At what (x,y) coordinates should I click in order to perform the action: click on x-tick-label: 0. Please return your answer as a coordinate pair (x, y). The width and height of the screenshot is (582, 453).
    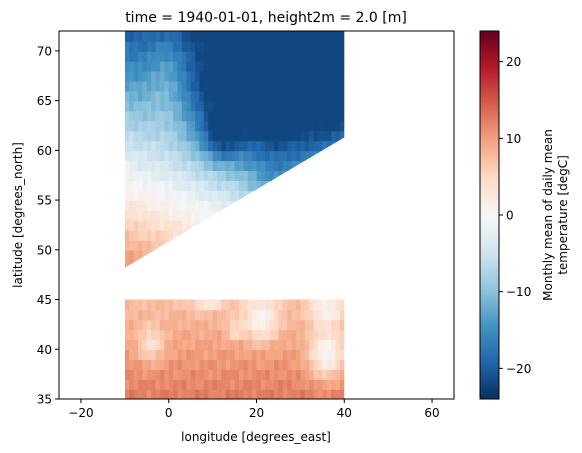
    Looking at the image, I should click on (169, 413).